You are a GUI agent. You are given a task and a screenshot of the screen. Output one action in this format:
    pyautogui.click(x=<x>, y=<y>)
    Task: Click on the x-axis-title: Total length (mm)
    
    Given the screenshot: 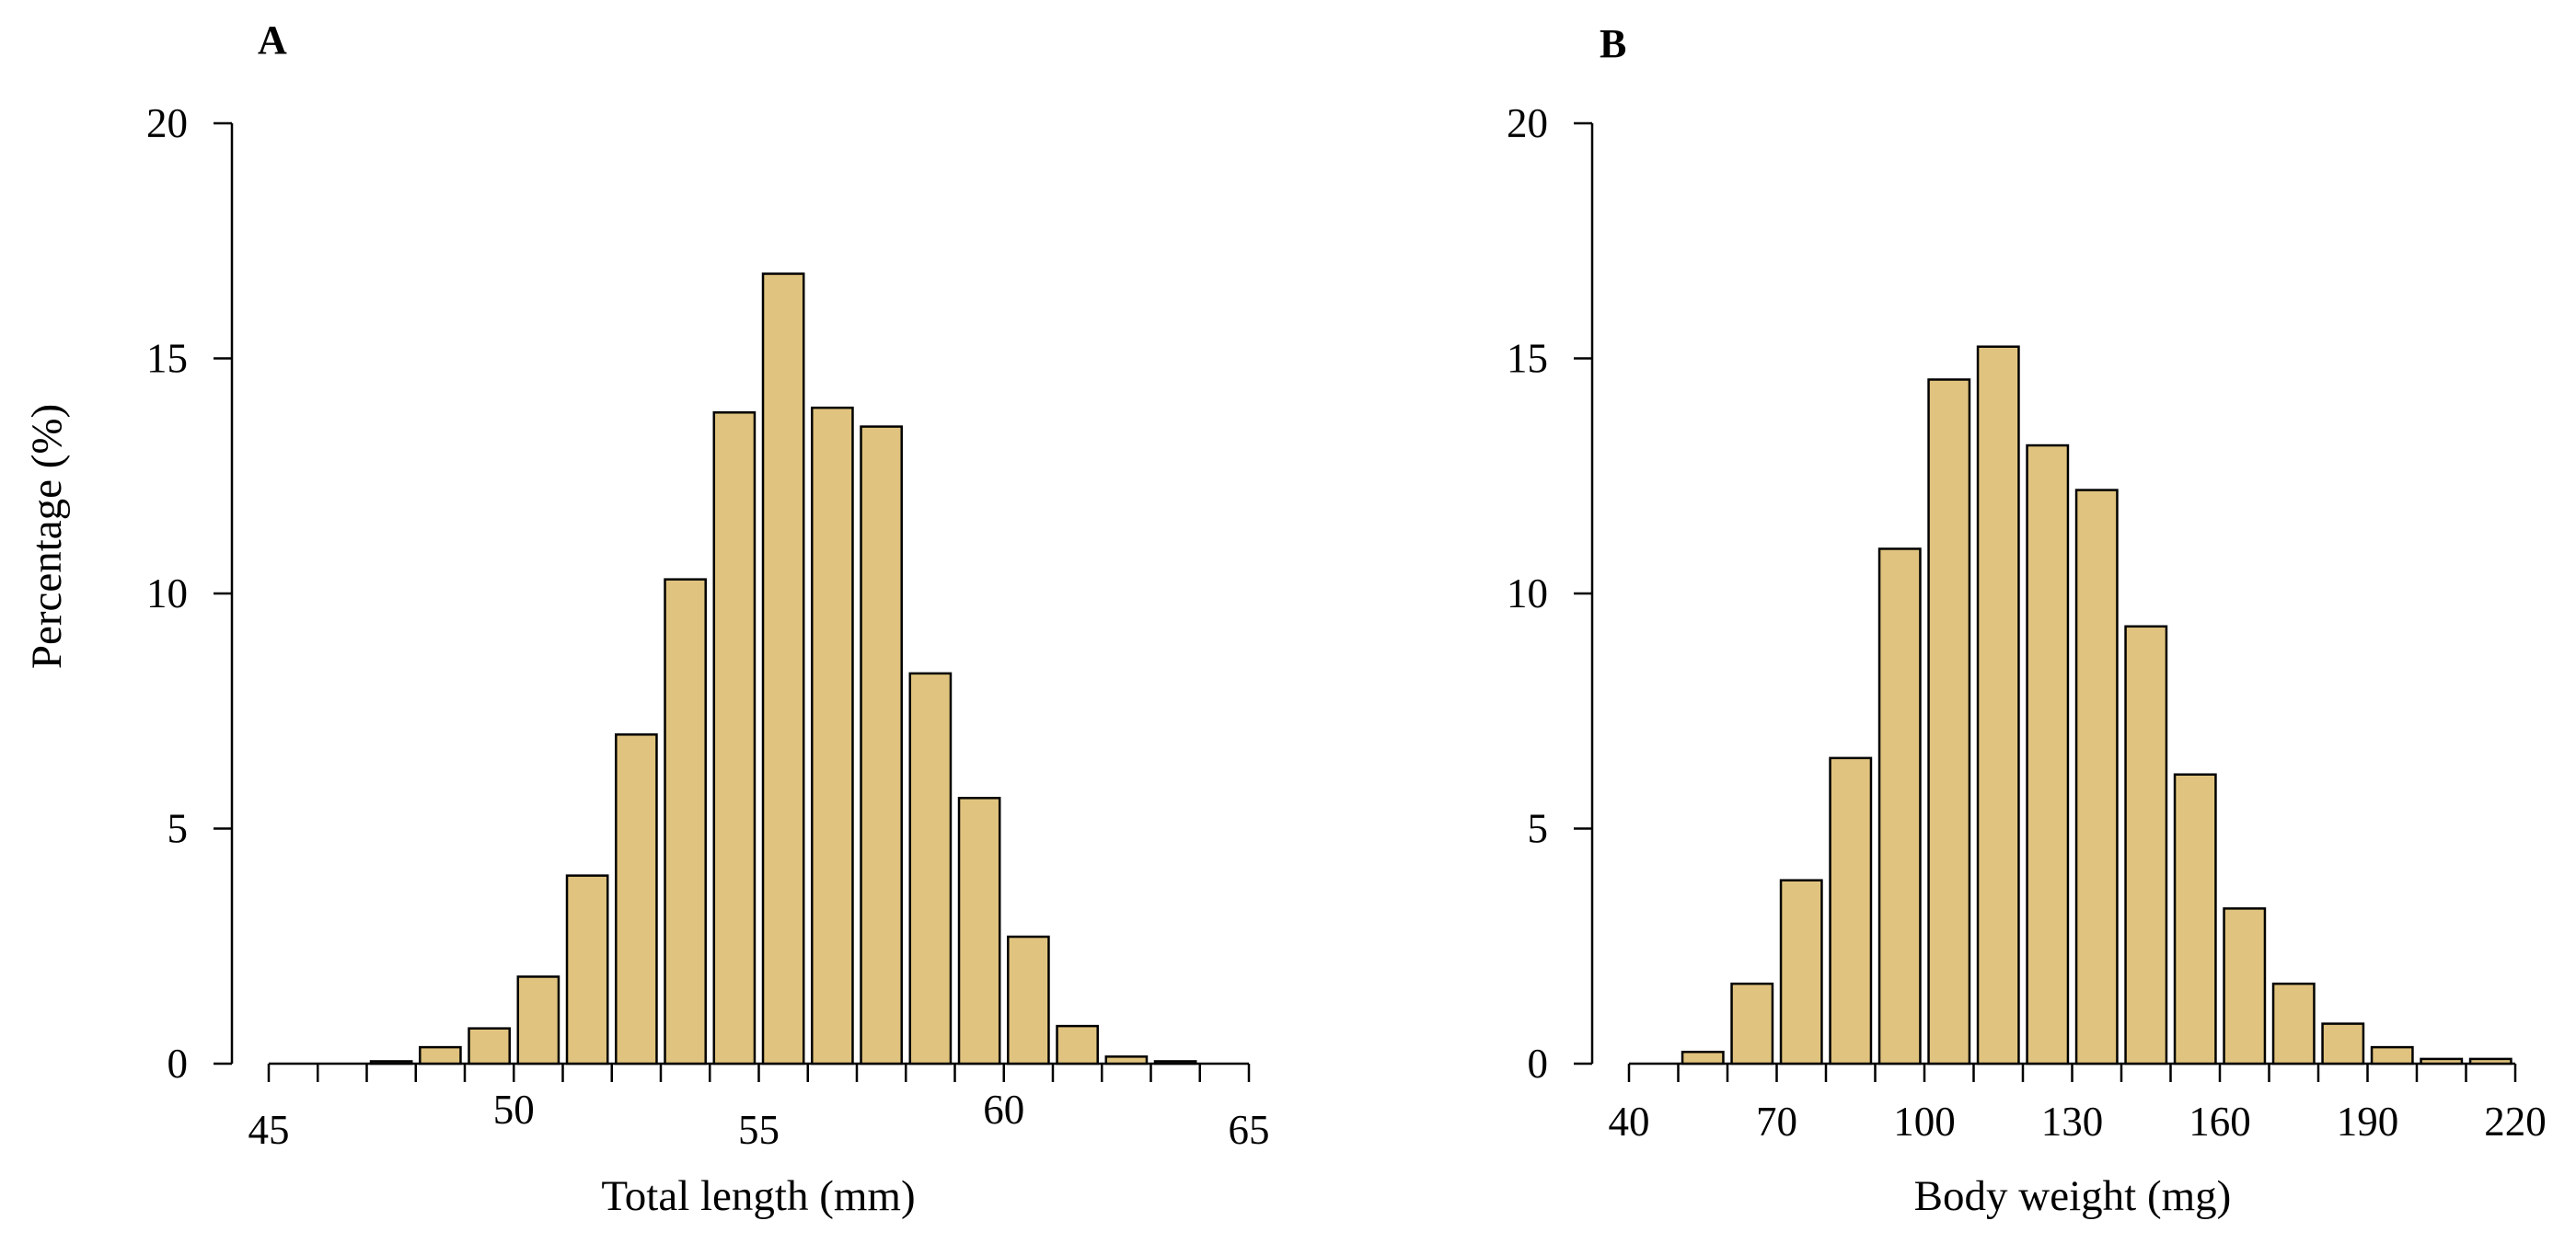 What is the action you would take?
    pyautogui.click(x=758, y=1196)
    